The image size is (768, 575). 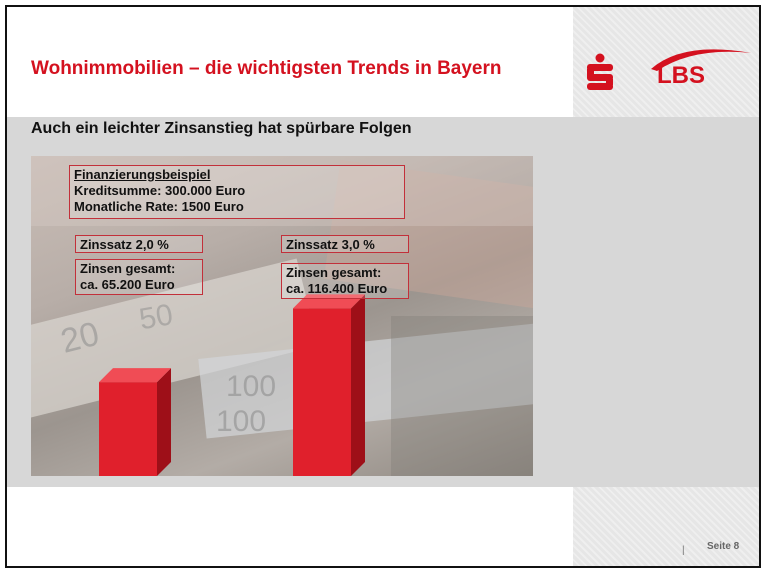 What do you see at coordinates (159, 206) in the screenshot?
I see `example-monthly-rate: Monatliche Rate: 1500 Euro` at bounding box center [159, 206].